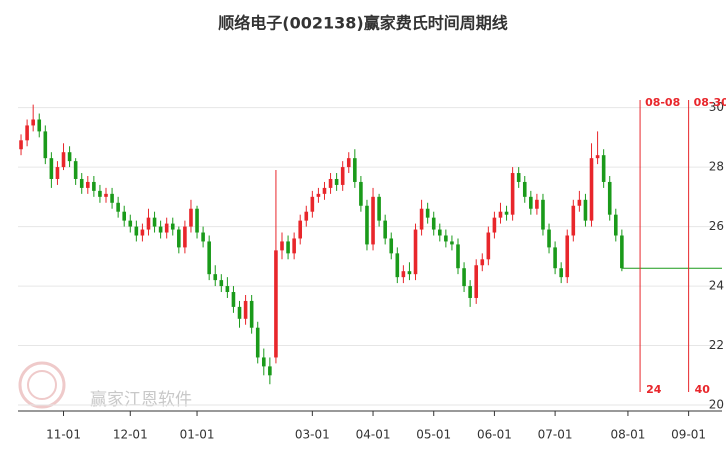 Image resolution: width=726 pixels, height=450 pixels. Describe the element at coordinates (716, 226) in the screenshot. I see `y-tick-label: 26` at that location.